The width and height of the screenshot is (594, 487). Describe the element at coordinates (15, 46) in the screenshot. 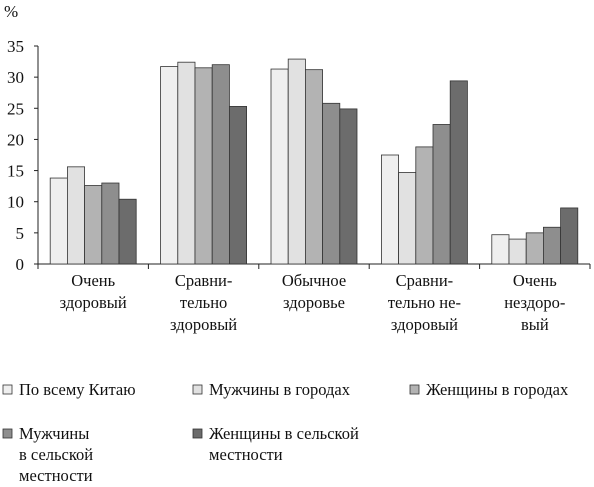

I see `y-tick-label: 35` at that location.